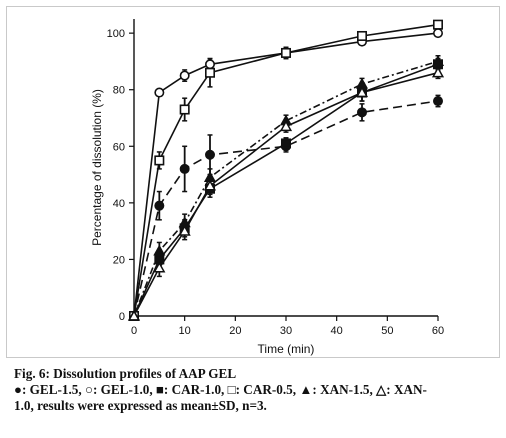 The width and height of the screenshot is (506, 438). What do you see at coordinates (285, 143) in the screenshot?
I see `data-point-car-1.0` at bounding box center [285, 143].